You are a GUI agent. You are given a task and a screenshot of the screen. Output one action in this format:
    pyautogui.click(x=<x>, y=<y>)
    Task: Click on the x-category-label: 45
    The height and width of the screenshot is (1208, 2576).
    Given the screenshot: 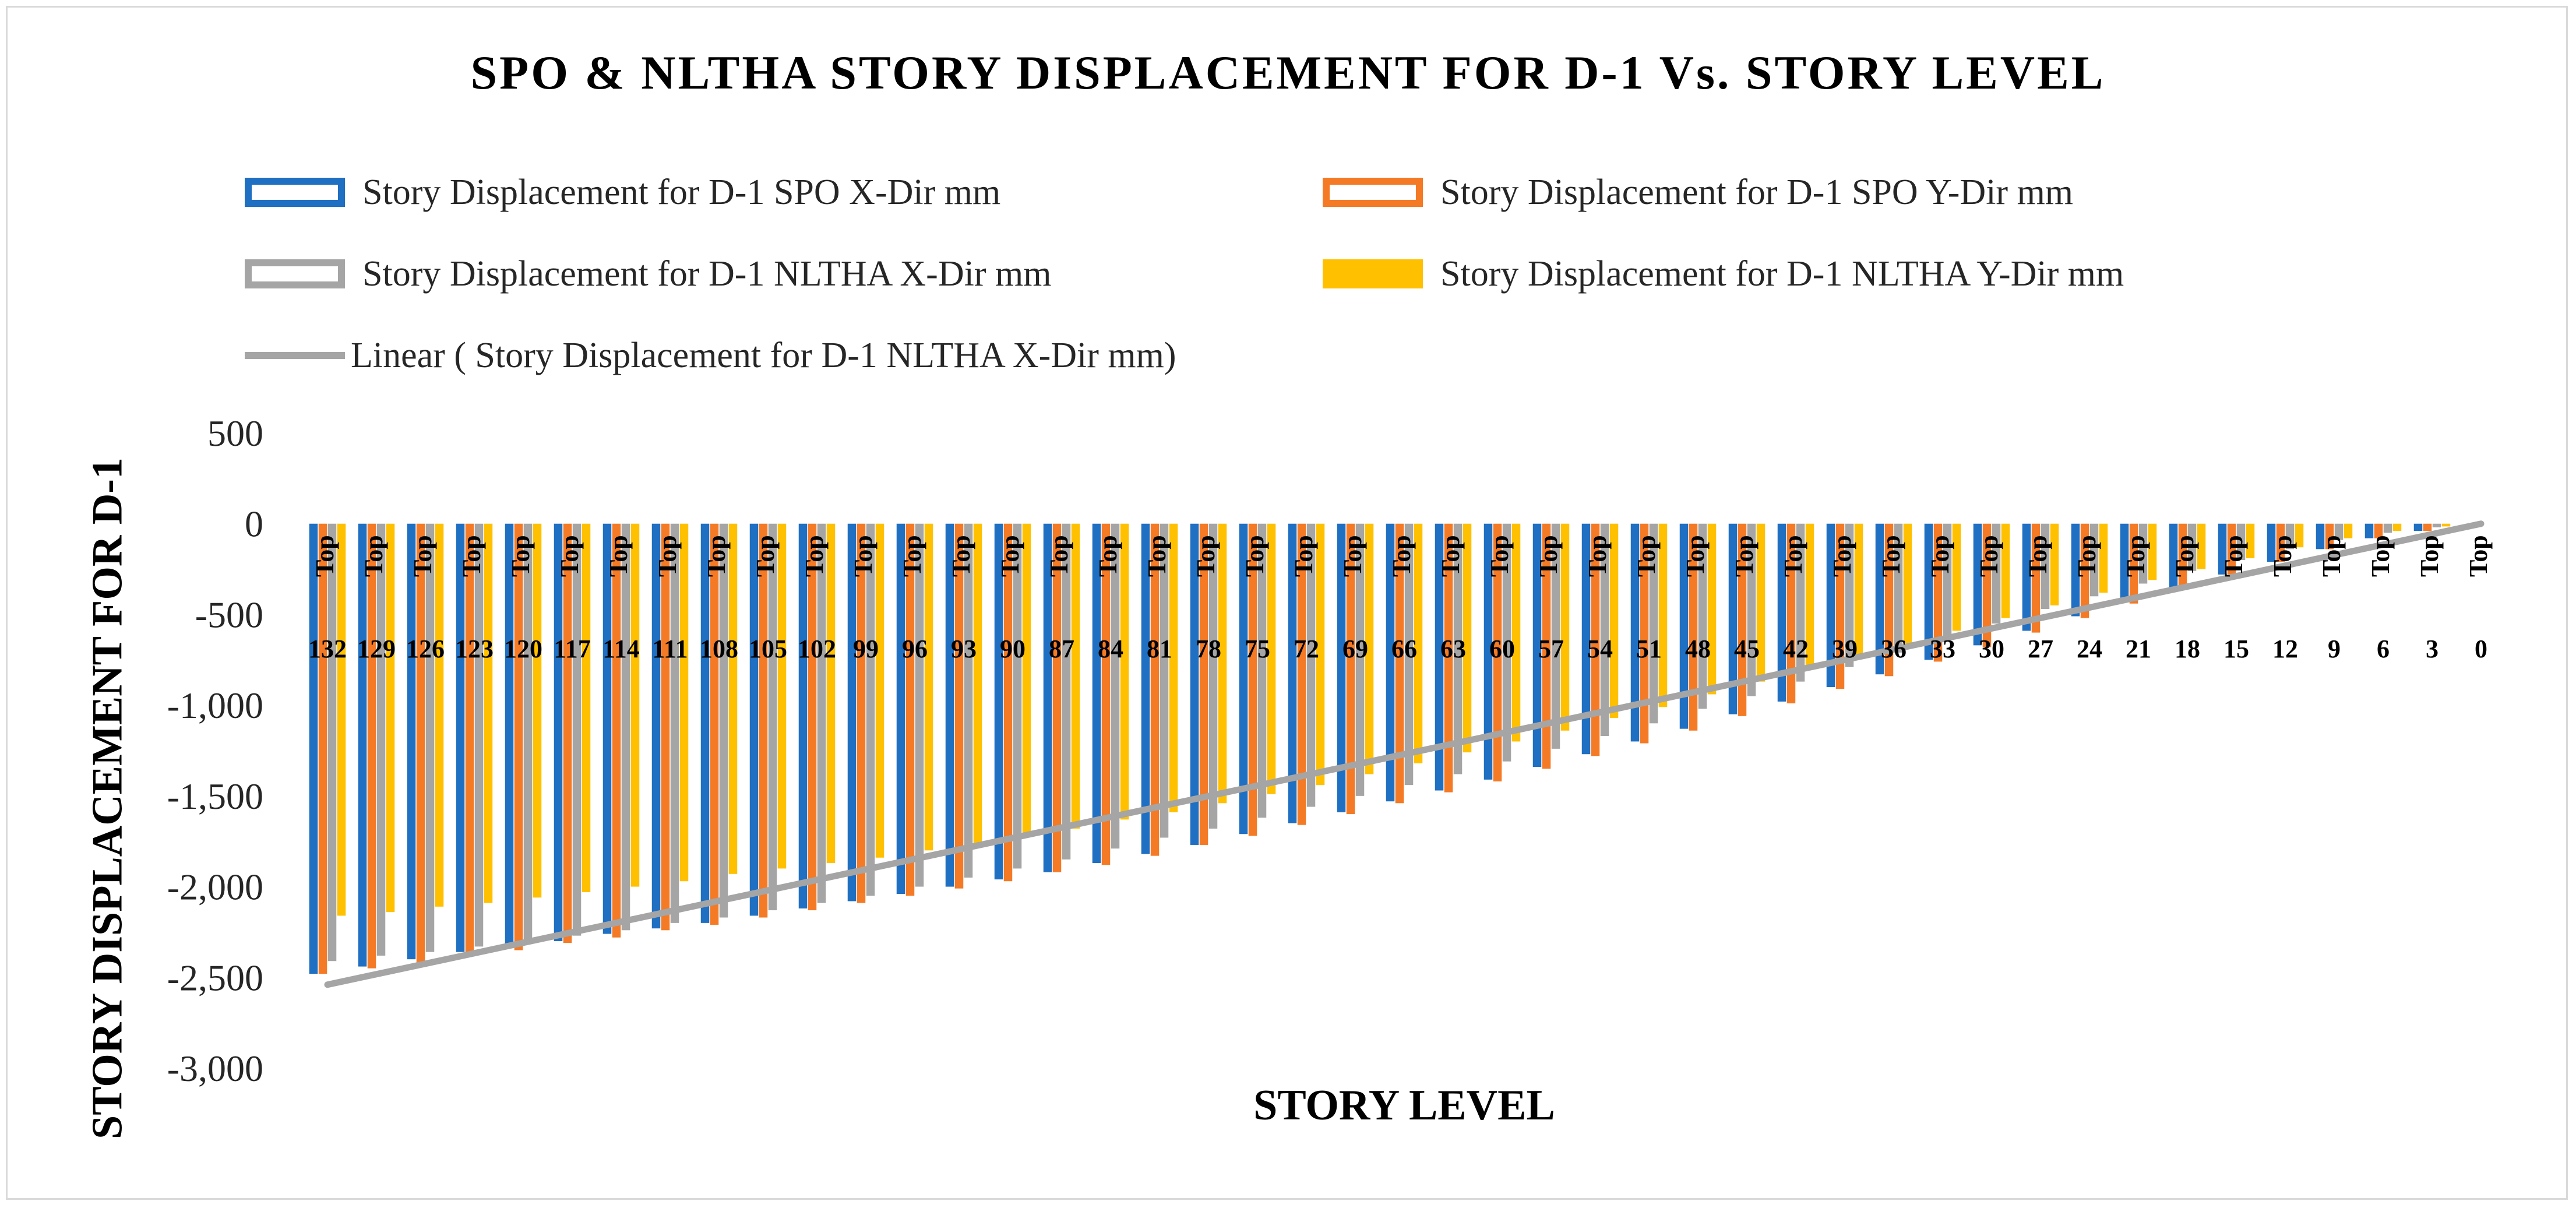 What is the action you would take?
    pyautogui.click(x=1747, y=649)
    